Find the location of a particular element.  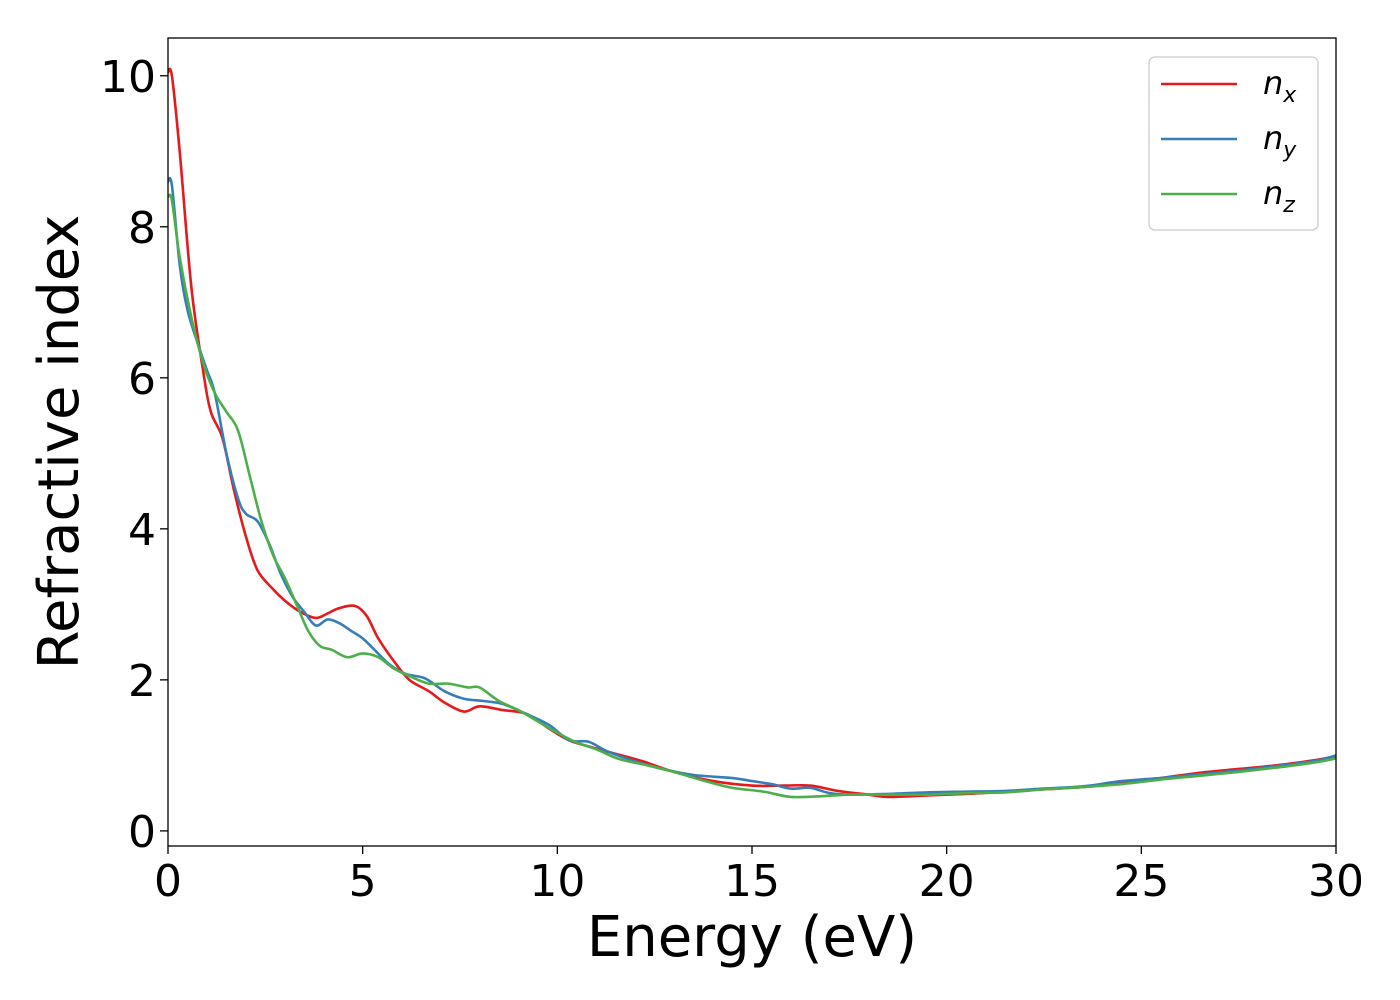

y-axis: 0 2 4 6 8 10 is located at coordinates (134, 455).